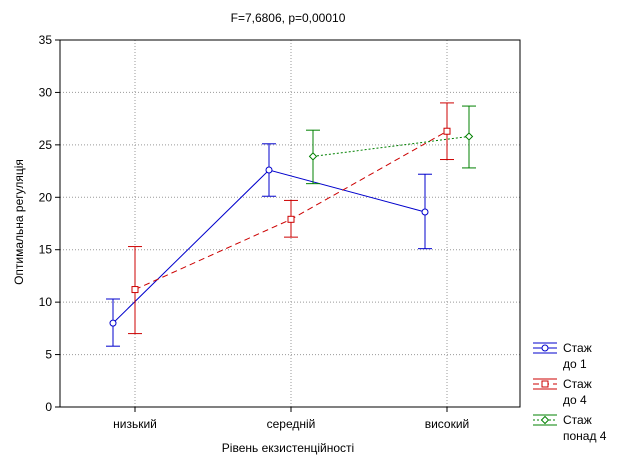 Image resolution: width=625 pixels, height=469 pixels. What do you see at coordinates (19, 222) in the screenshot?
I see `y-axis-label: Оптимальна регуляція` at bounding box center [19, 222].